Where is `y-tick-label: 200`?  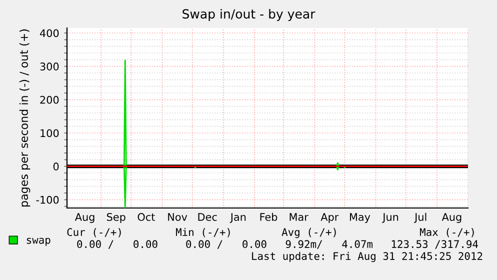
y-tick-label: 200 is located at coordinates (49, 100).